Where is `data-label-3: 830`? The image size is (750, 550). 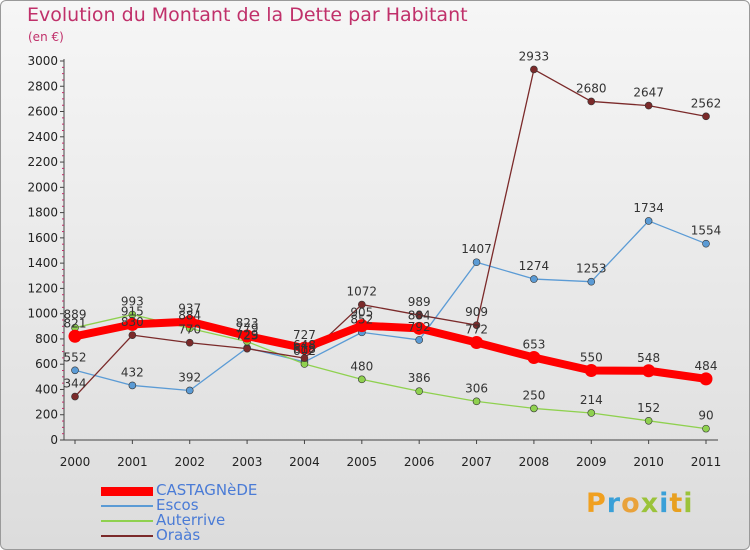 data-label-3: 830 is located at coordinates (132, 322).